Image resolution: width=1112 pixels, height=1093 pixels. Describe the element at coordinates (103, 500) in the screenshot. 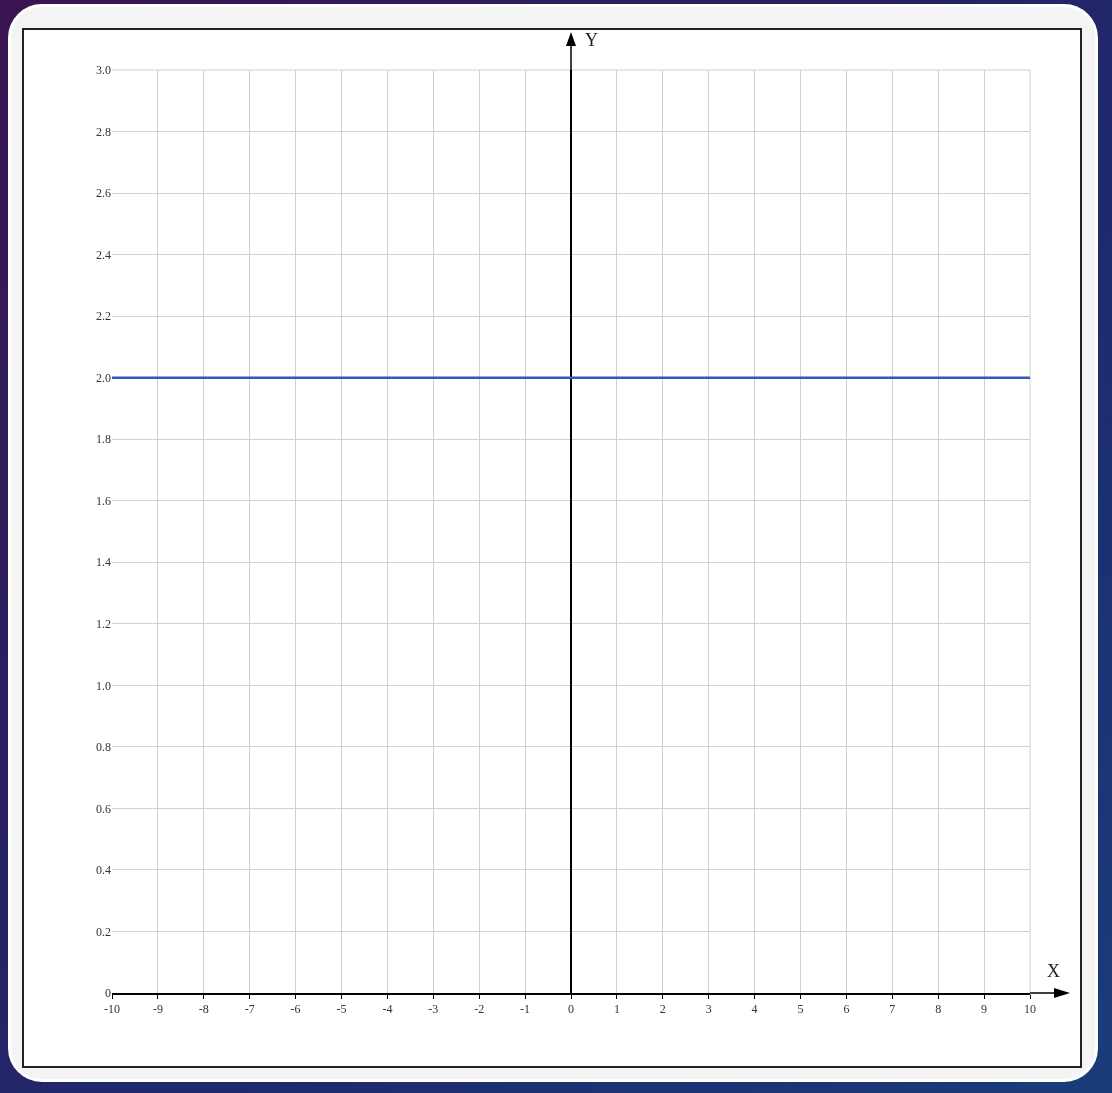

I see `y-tick-label: 1.6` at that location.